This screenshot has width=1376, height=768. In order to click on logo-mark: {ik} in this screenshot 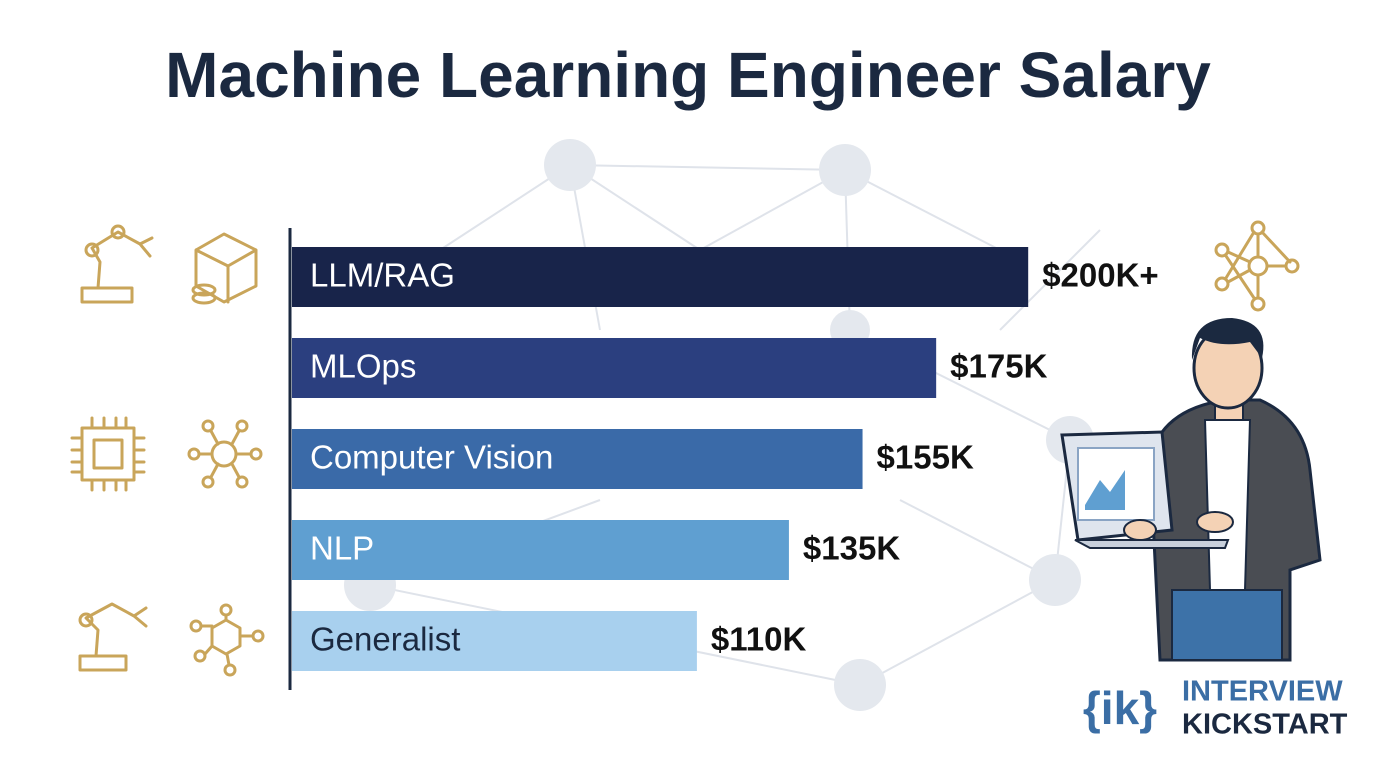, I will do `click(1120, 708)`.